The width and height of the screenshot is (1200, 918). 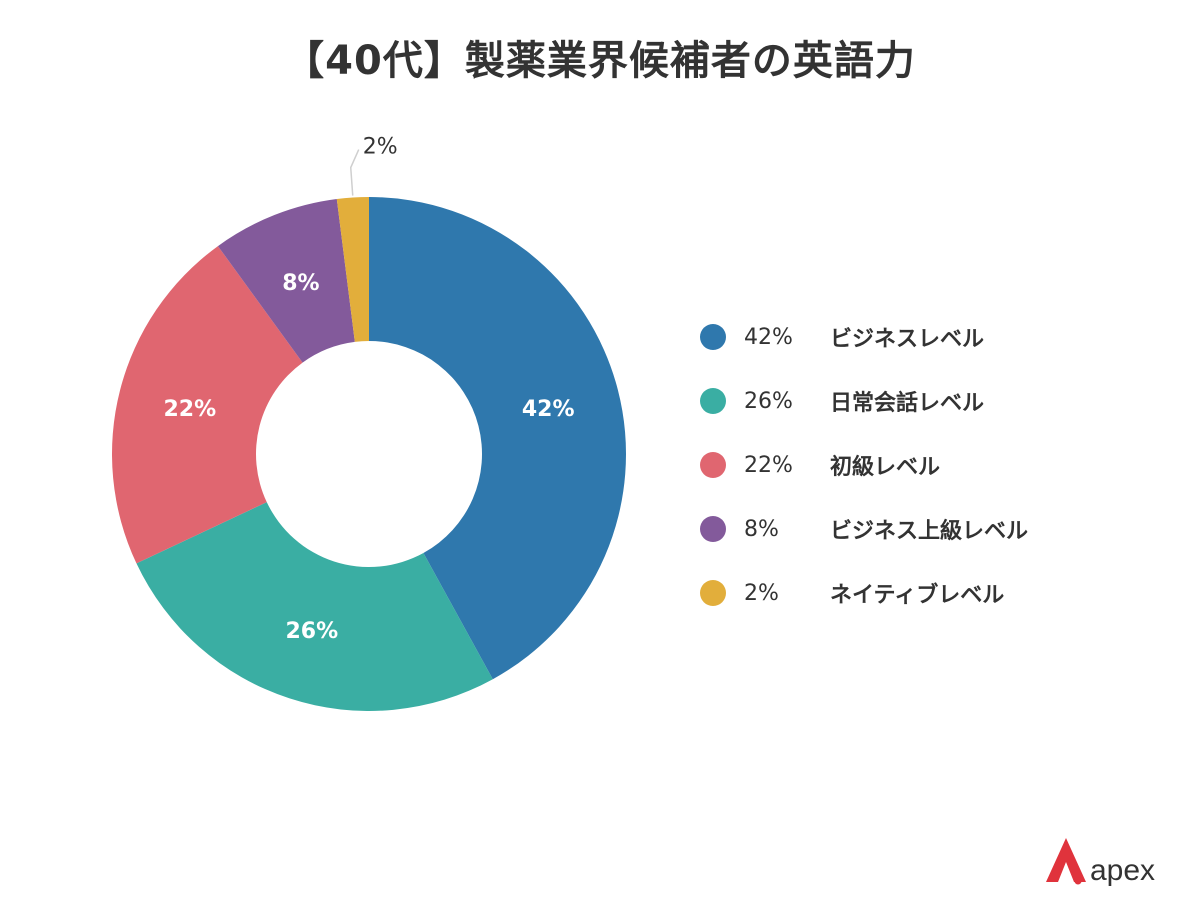 I want to click on leader-line, so click(x=354, y=172).